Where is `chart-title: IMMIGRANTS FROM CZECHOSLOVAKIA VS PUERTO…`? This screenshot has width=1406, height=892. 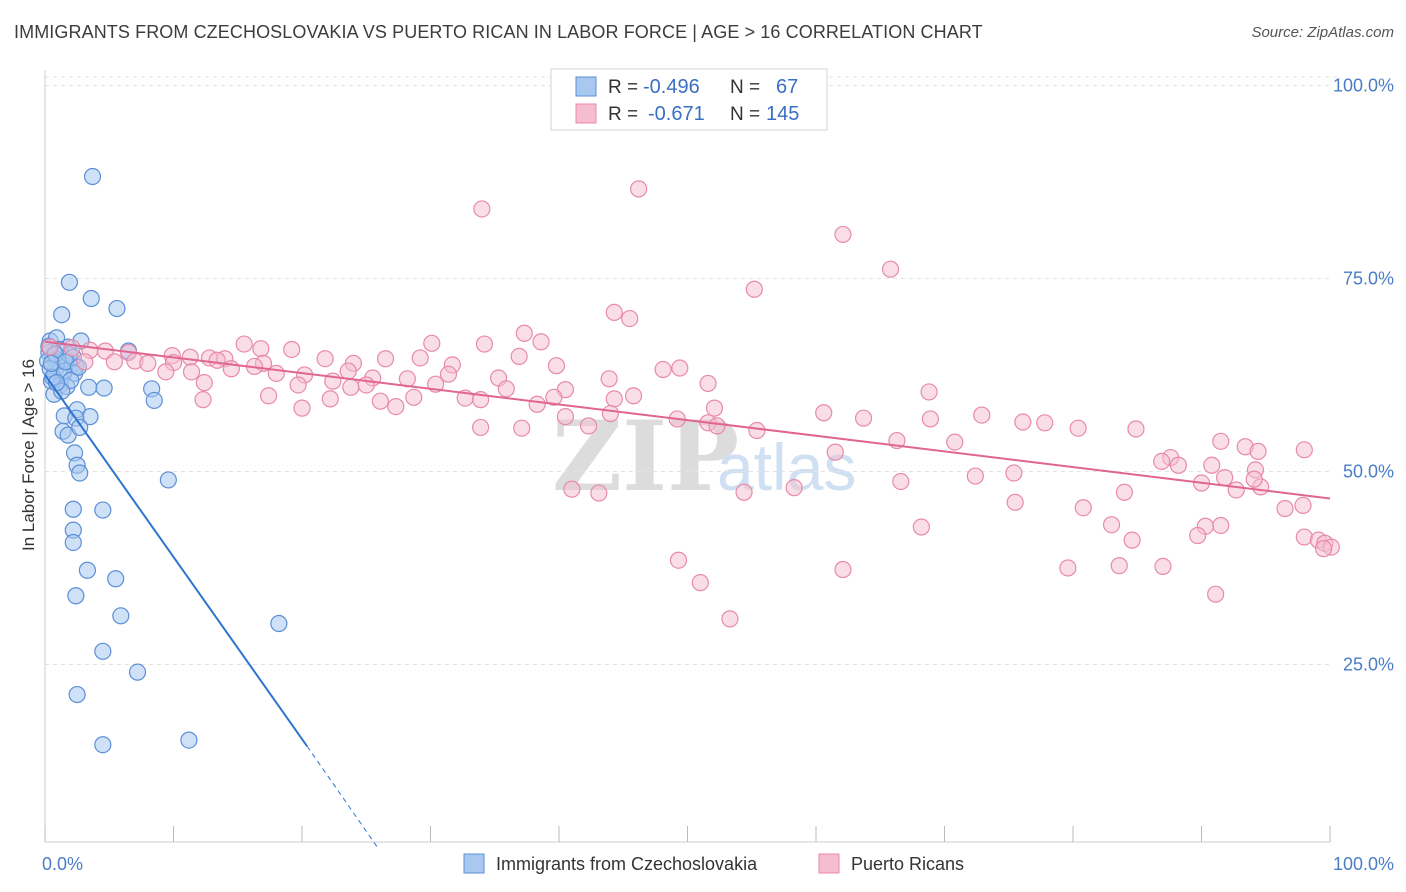 chart-title: IMMIGRANTS FROM CZECHOSLOVAKIA VS PUERTO… is located at coordinates (498, 32).